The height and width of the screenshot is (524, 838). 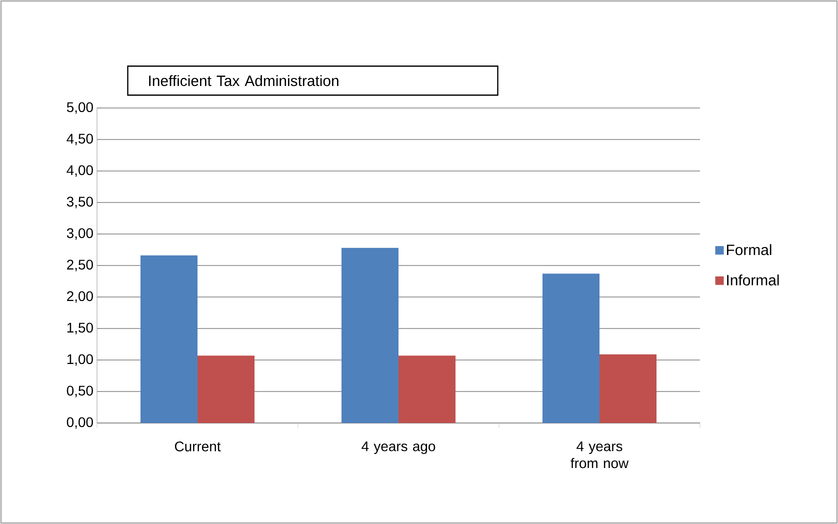 What do you see at coordinates (753, 280) in the screenshot?
I see `legend-label: Informal` at bounding box center [753, 280].